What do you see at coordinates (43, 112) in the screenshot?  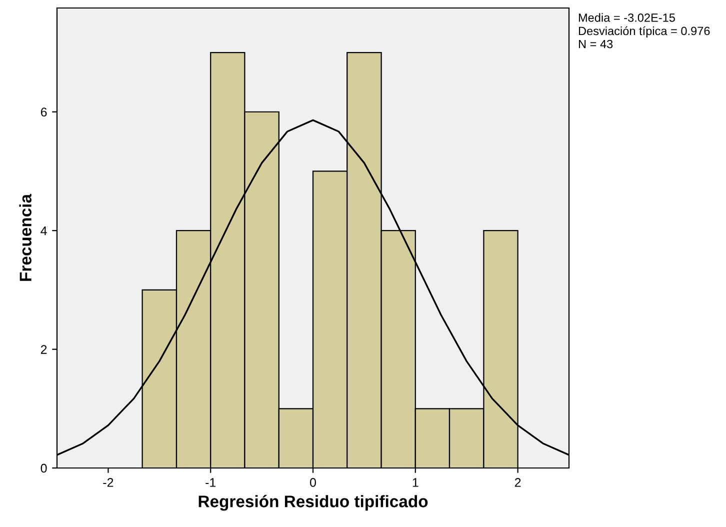 I see `y-tick-label: 6` at bounding box center [43, 112].